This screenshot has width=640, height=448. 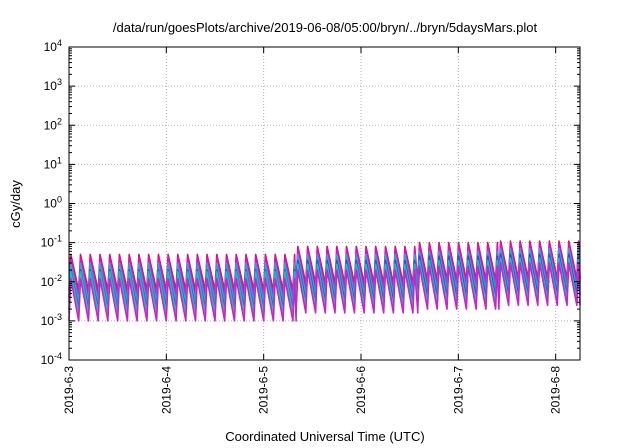 What do you see at coordinates (361, 390) in the screenshot?
I see `x-tick-label: 2019-6-6` at bounding box center [361, 390].